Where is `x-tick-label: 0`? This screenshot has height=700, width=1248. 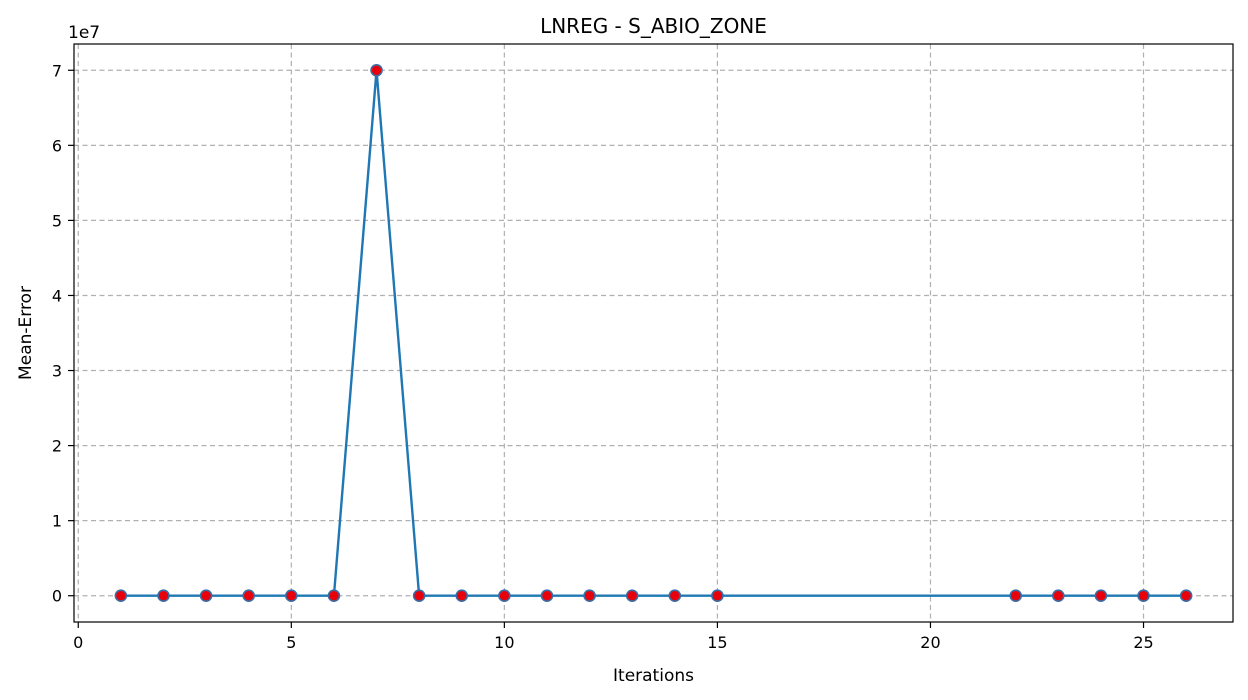
x-tick-label: 0 is located at coordinates (78, 642).